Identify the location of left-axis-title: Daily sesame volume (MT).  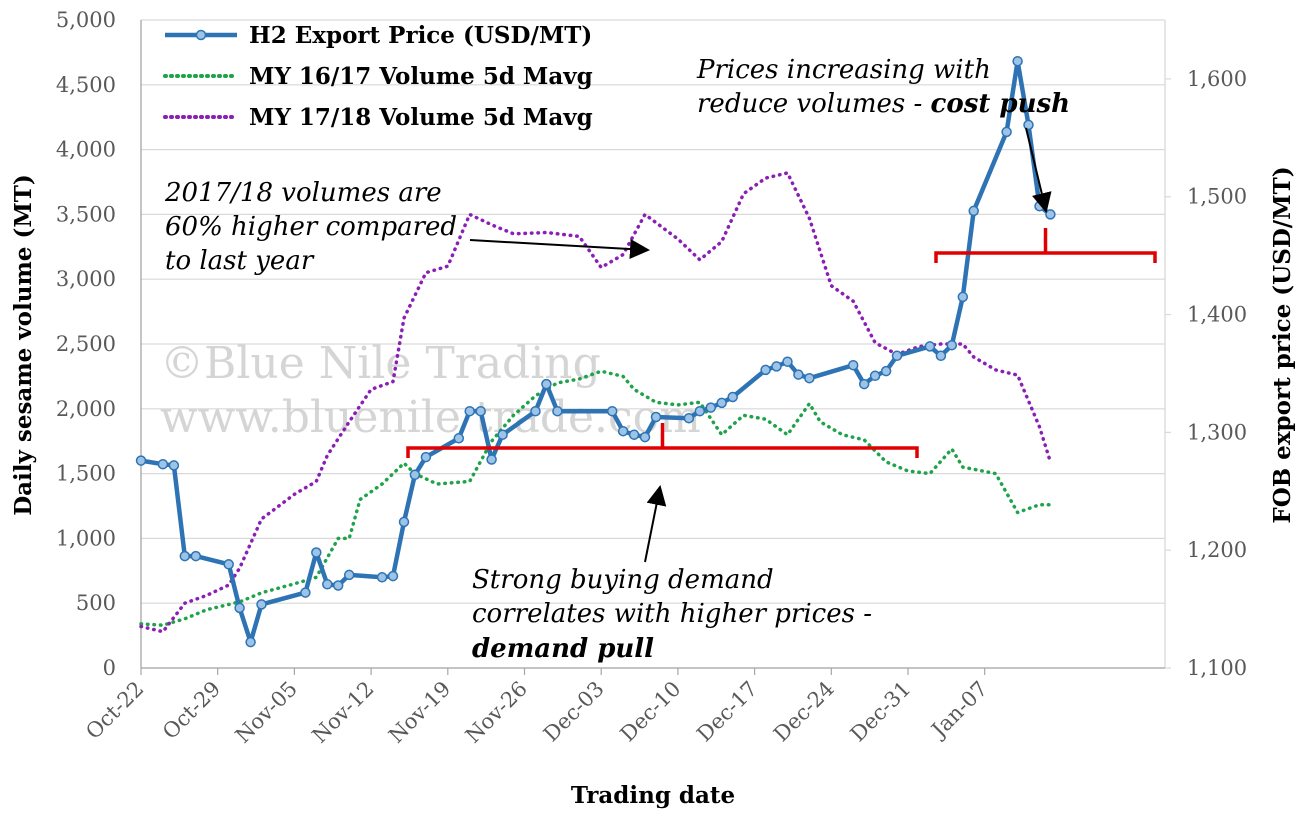
(23, 345).